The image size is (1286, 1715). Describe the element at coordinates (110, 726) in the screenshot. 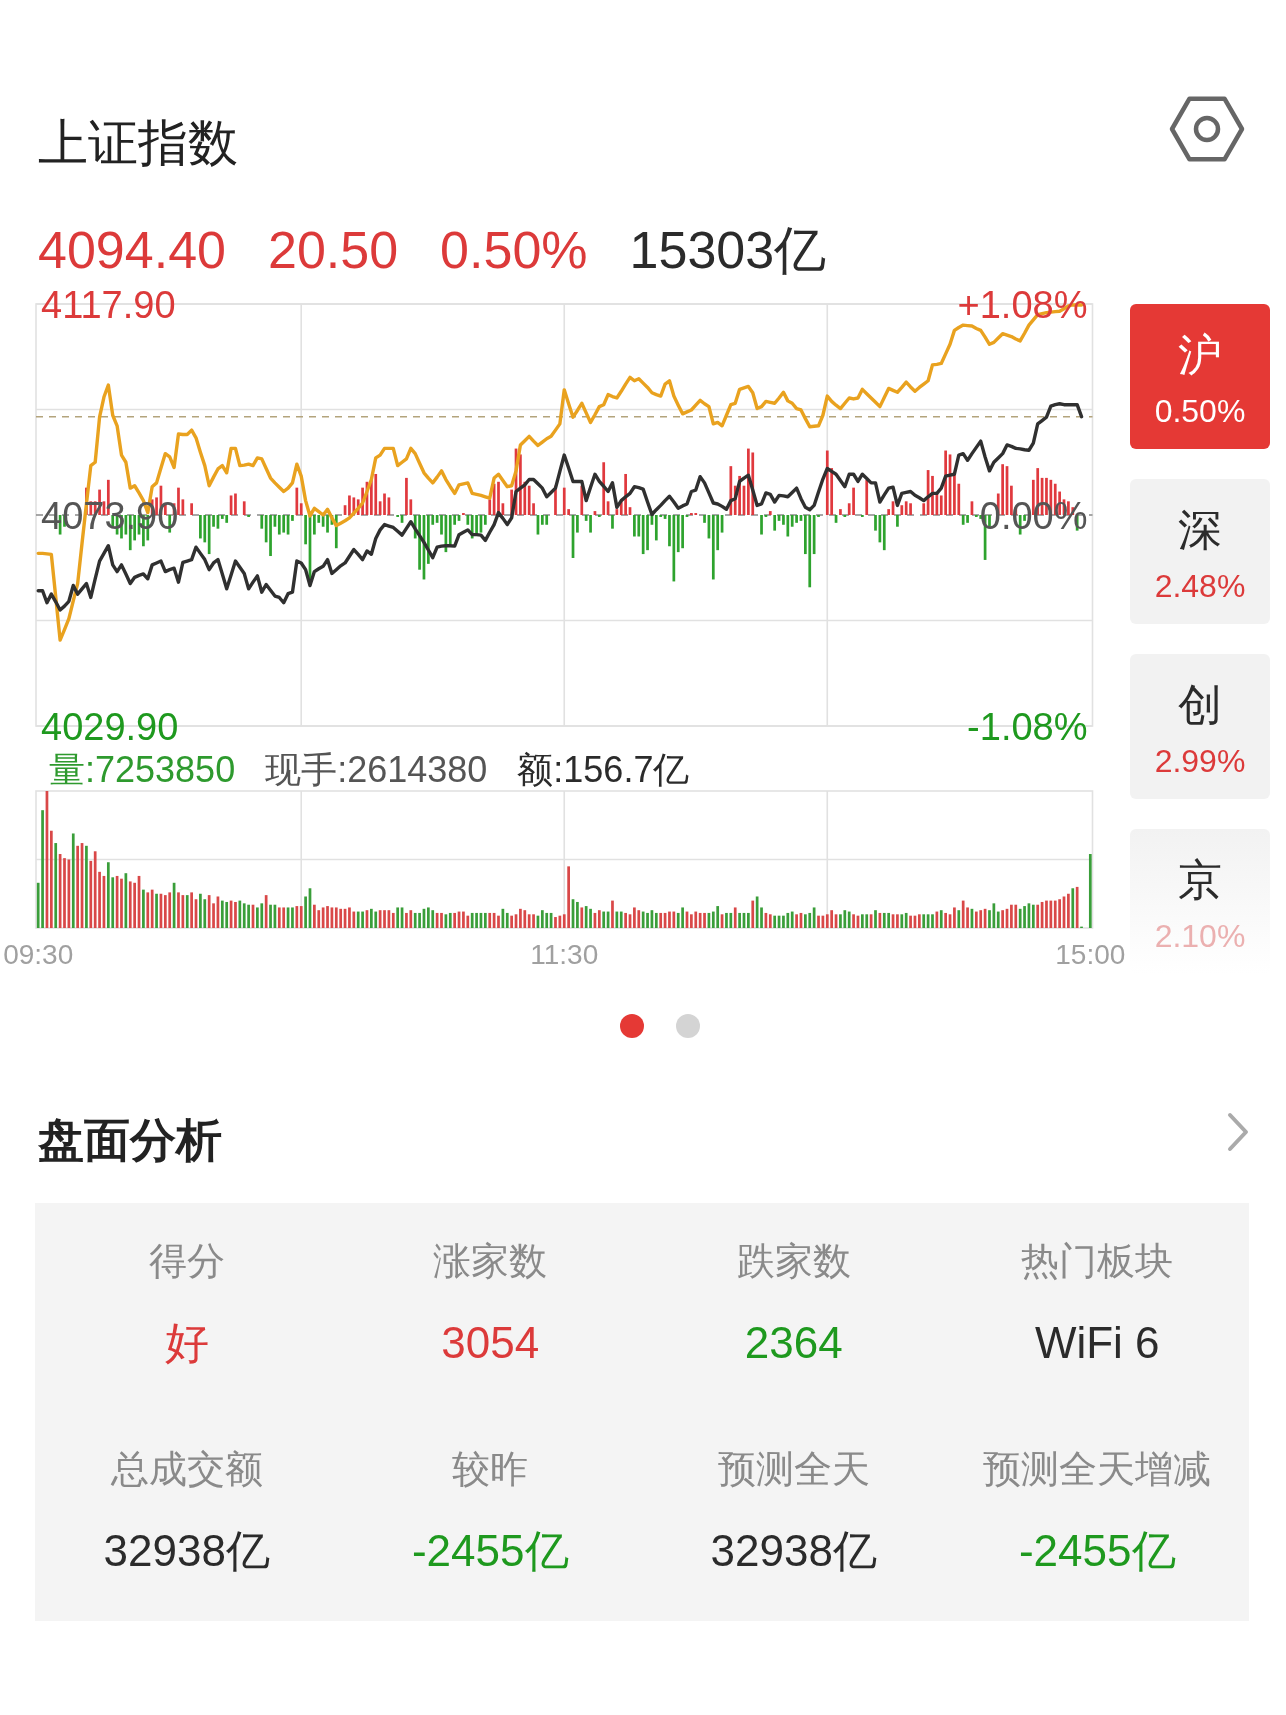

I see `y-tick-label: 4029.90` at that location.